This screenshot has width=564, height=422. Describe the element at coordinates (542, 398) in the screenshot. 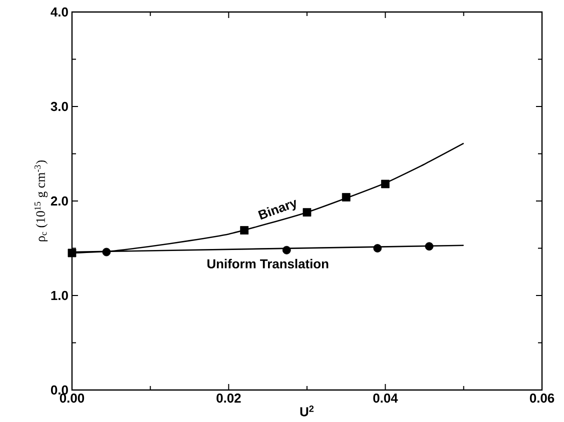

I see `x-tick-label: 0.06` at that location.